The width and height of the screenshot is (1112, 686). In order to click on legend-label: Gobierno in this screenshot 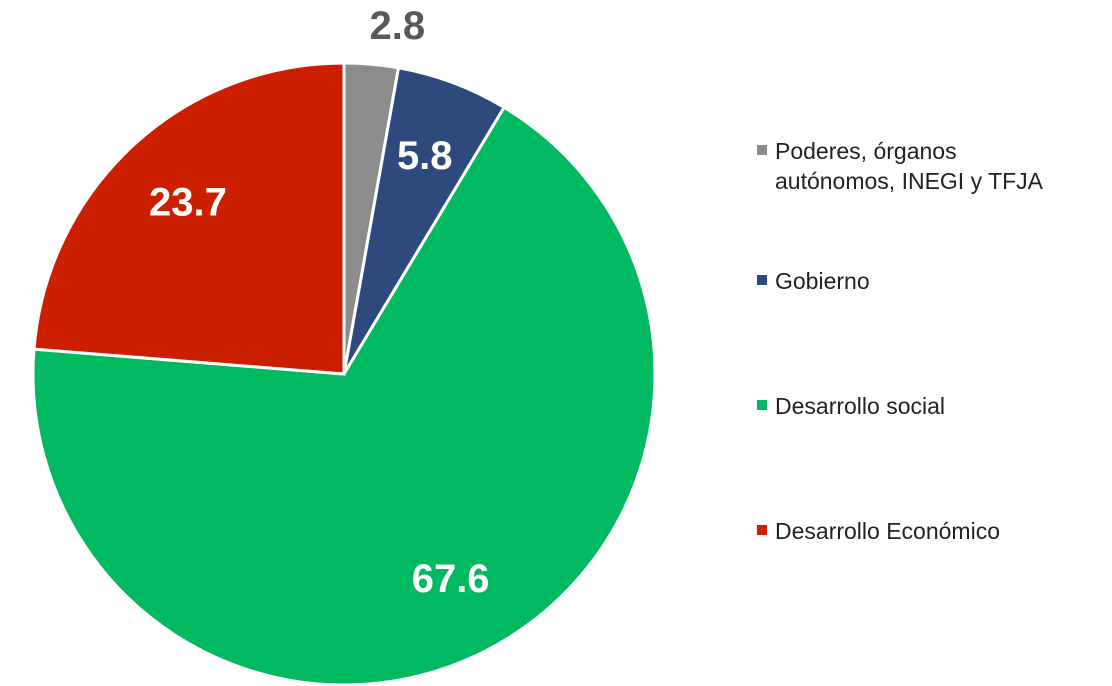, I will do `click(822, 281)`.